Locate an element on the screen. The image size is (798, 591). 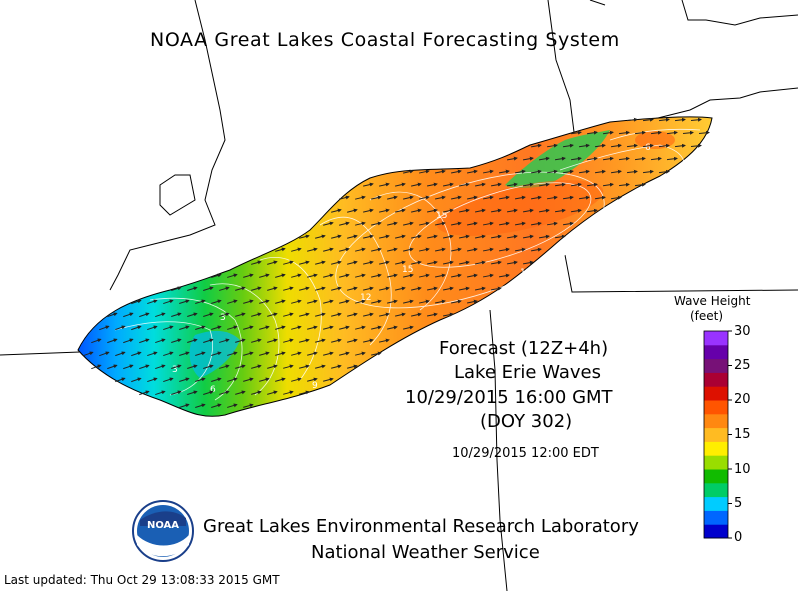
forecast-day-of-year: (DOY 302) is located at coordinates (526, 421).